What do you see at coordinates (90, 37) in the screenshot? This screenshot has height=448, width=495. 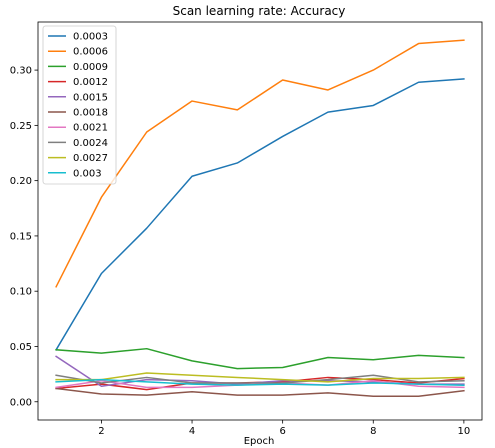 I see `legend-label: 0.0003` at bounding box center [90, 37].